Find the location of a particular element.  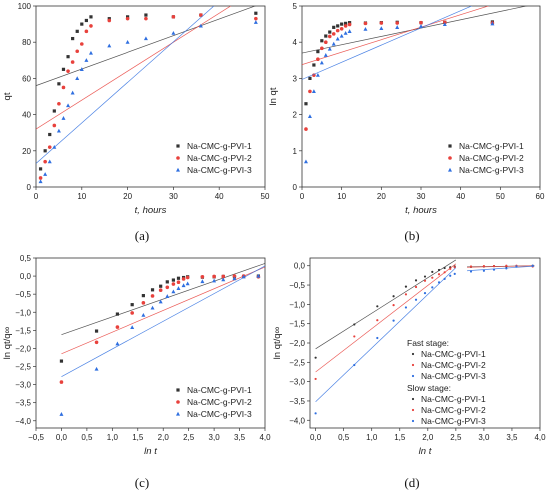

x-tick-label: −0,5 is located at coordinates (36, 437).